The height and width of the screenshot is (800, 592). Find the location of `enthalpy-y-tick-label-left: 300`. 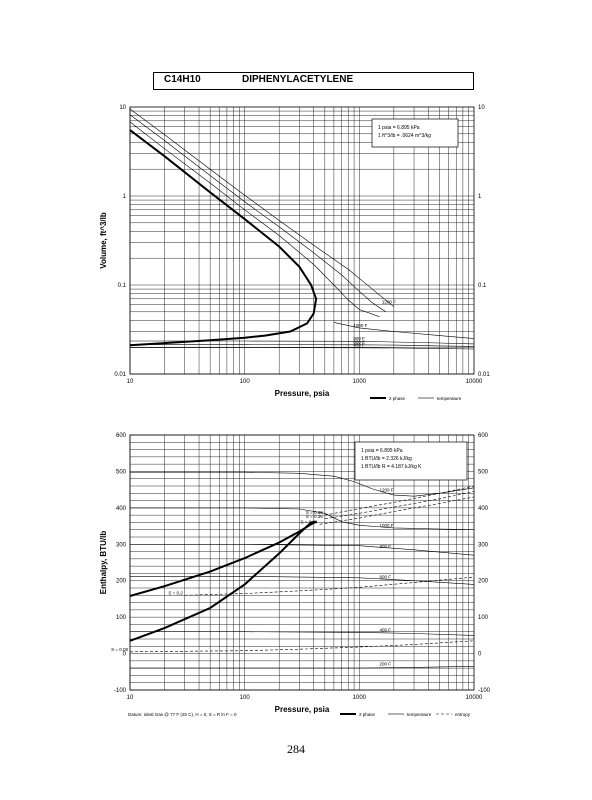

enthalpy-y-tick-label-left: 300 is located at coordinates (121, 545).